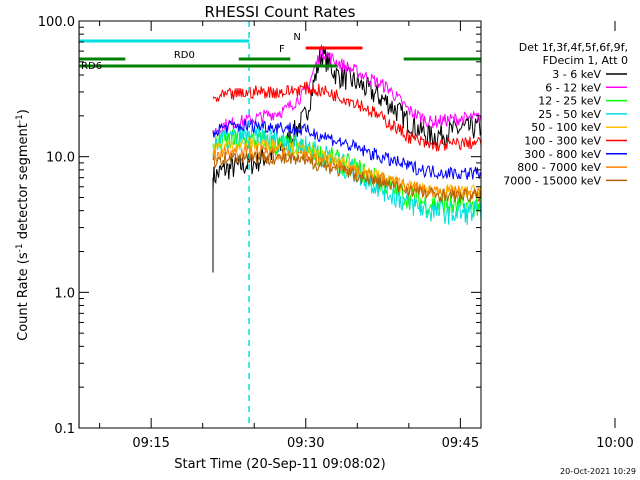 This screenshot has height=480, width=640. I want to click on y-tick-label: 1.0, so click(64, 293).